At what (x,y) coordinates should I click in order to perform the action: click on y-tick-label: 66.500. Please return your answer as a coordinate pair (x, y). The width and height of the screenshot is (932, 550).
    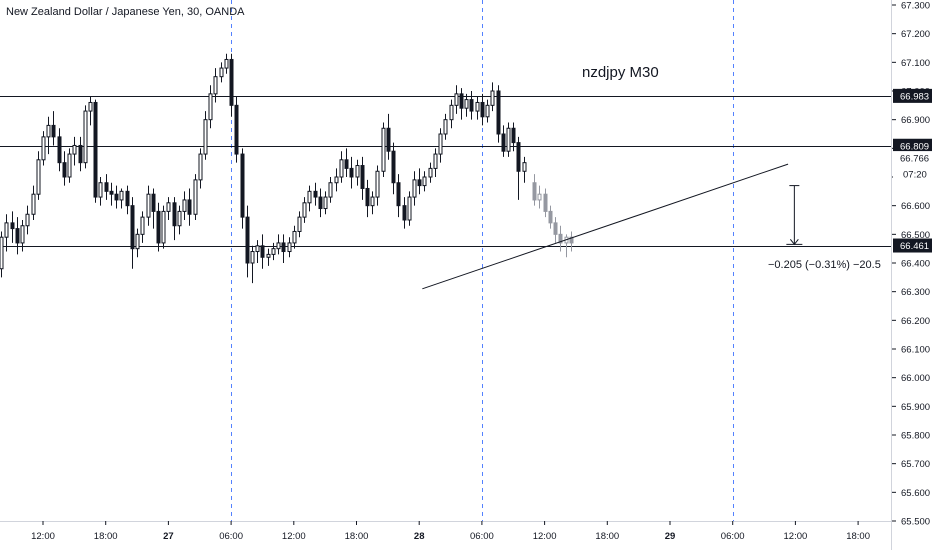
    Looking at the image, I should click on (915, 235).